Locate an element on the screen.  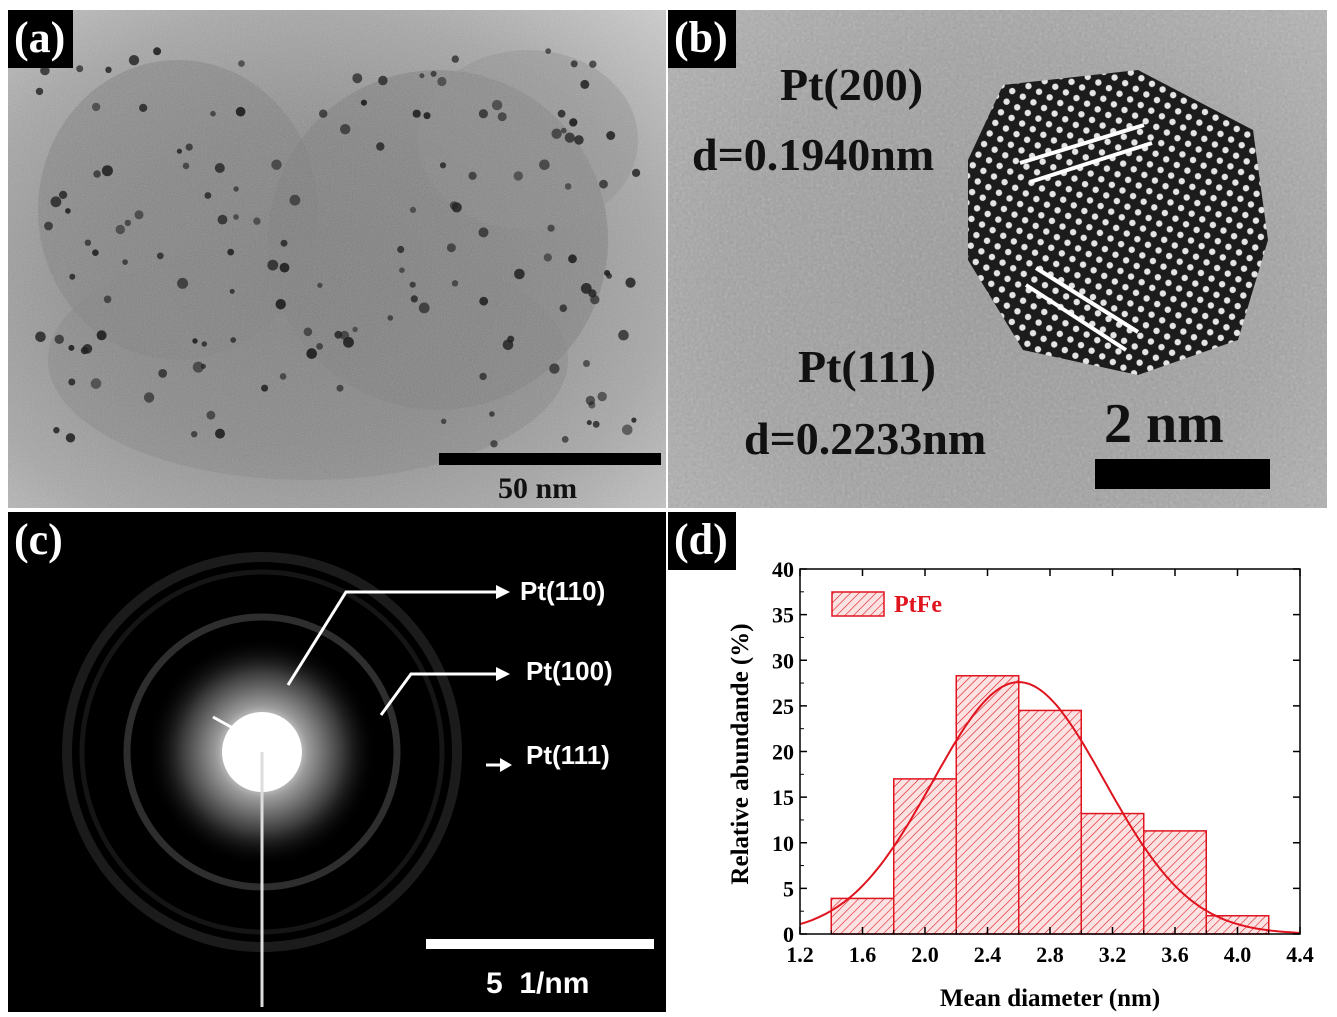
y-axis-title: Relative abundande (%) is located at coordinates (740, 753).